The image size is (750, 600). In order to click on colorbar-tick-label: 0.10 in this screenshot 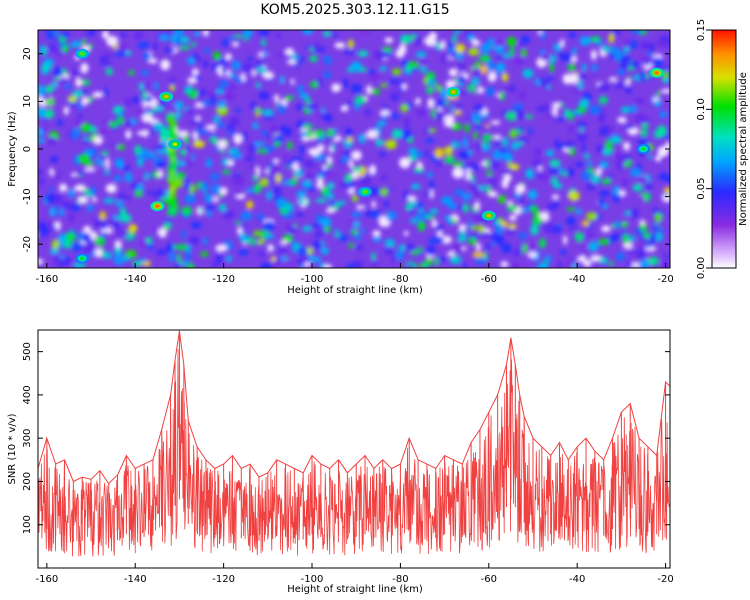, I will do `click(701, 109)`.